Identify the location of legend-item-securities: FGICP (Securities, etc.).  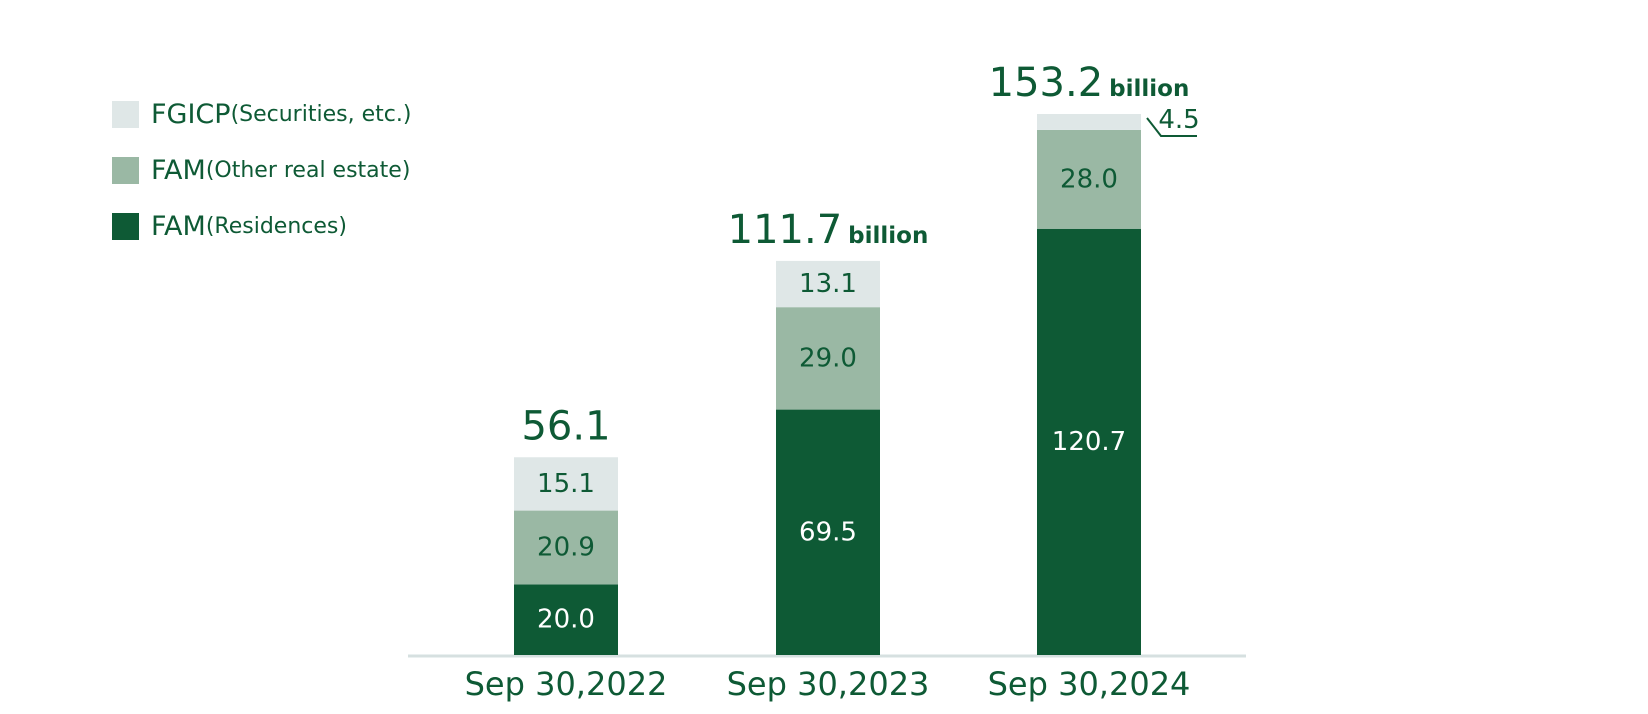
(261, 114).